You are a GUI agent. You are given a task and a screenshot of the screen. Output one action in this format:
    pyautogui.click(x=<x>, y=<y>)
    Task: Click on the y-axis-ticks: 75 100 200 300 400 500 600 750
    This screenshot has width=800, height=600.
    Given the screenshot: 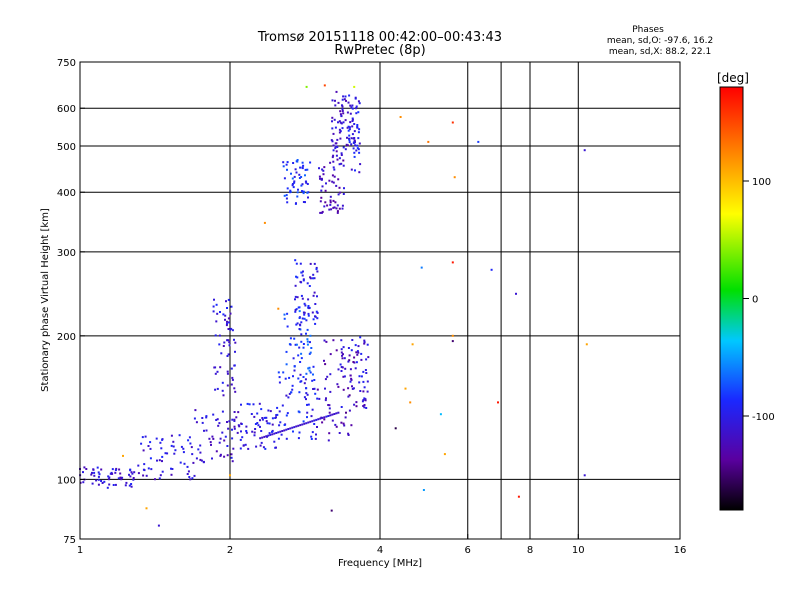 What is the action you would take?
    pyautogui.click(x=71, y=302)
    